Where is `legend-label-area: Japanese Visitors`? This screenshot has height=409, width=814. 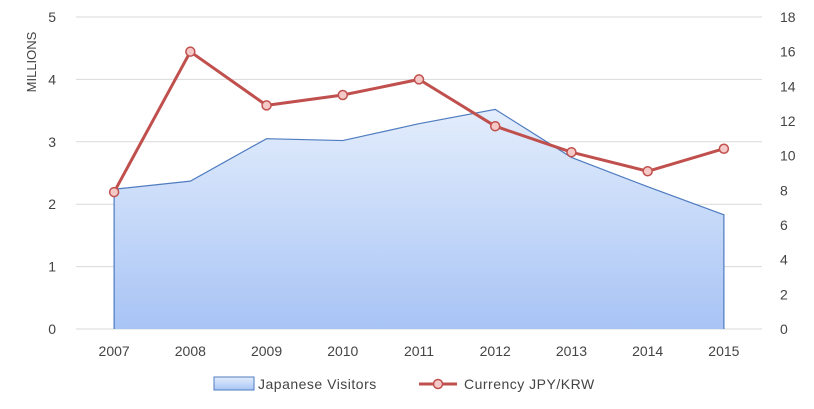
legend-label-area: Japanese Visitors is located at coordinates (317, 384).